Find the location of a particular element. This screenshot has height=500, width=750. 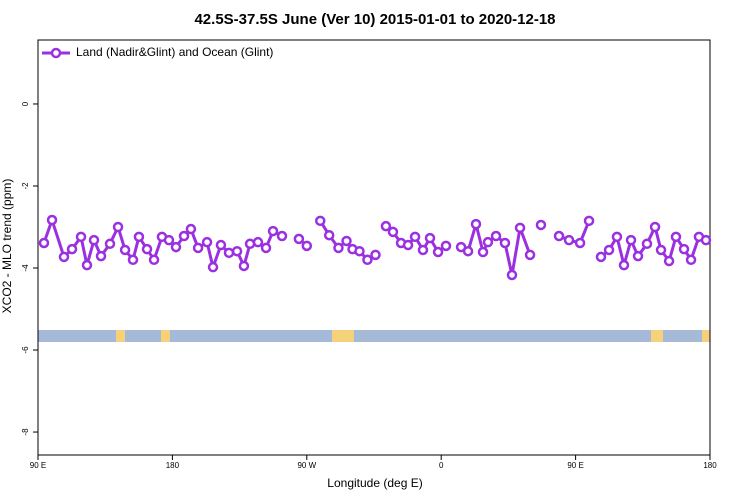

y-tick-label: -2 is located at coordinates (25, 186).